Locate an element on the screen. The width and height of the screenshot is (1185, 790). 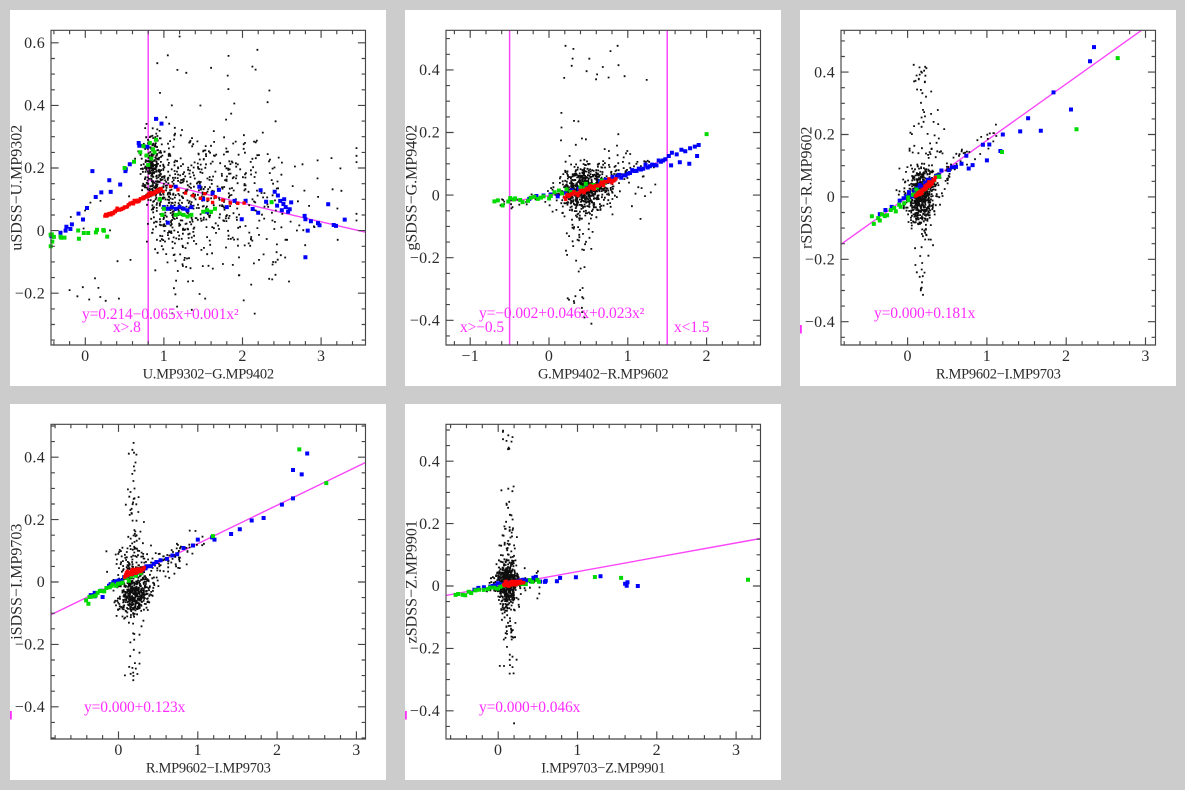
svg-text: zSDSS−Z.MP9901 is located at coordinates (413, 581).